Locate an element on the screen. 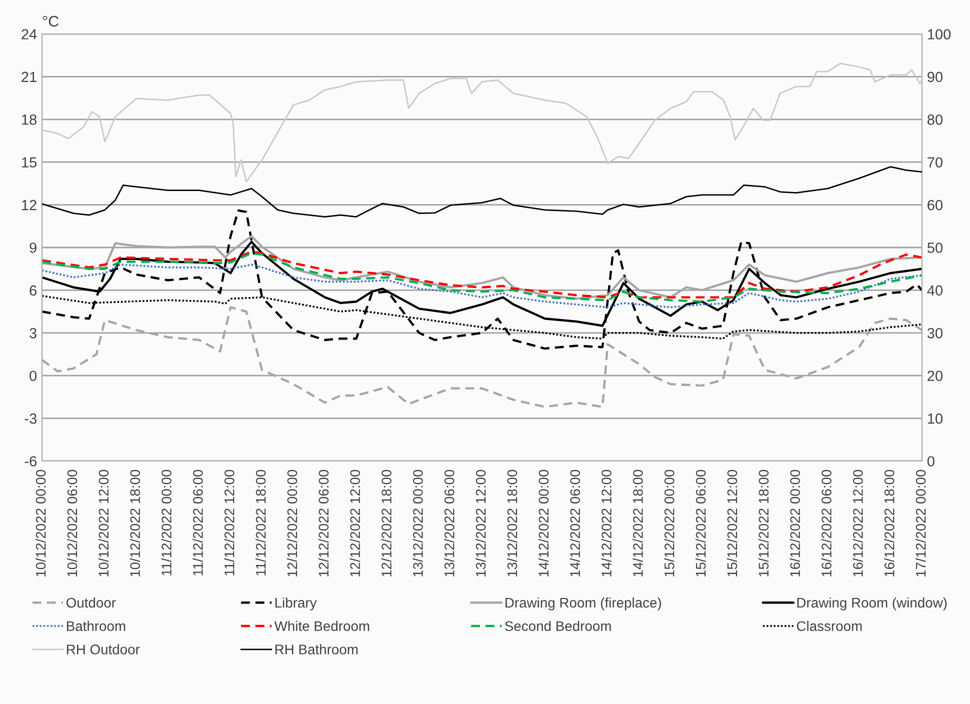 Image resolution: width=970 pixels, height=704 pixels. y2-tick-label: 40 is located at coordinates (935, 290).